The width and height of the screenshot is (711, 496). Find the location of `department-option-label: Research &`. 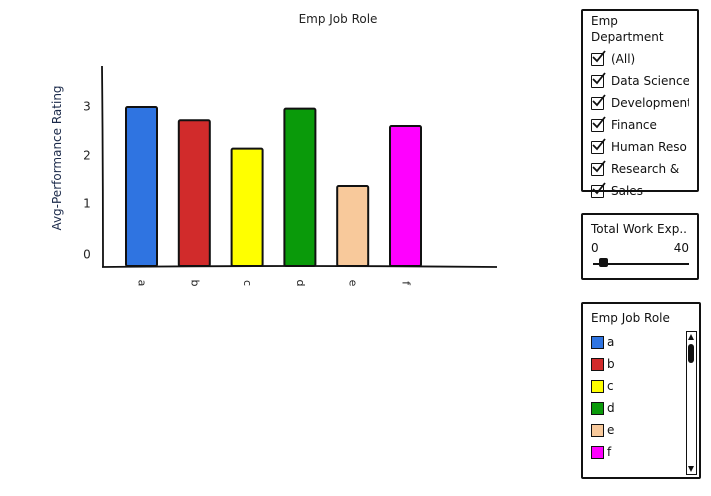

department-option-label: Research & is located at coordinates (645, 169).